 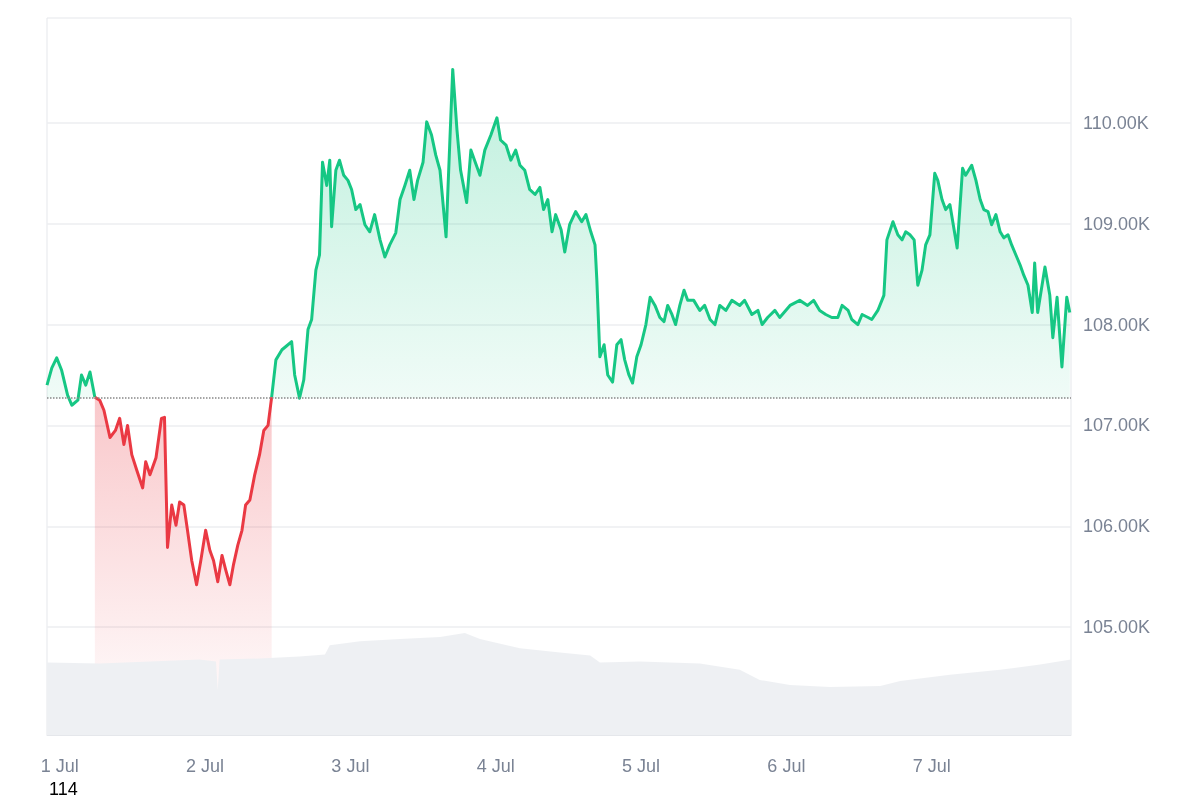 What do you see at coordinates (1117, 425) in the screenshot?
I see `y-tick-label: 107.00K` at bounding box center [1117, 425].